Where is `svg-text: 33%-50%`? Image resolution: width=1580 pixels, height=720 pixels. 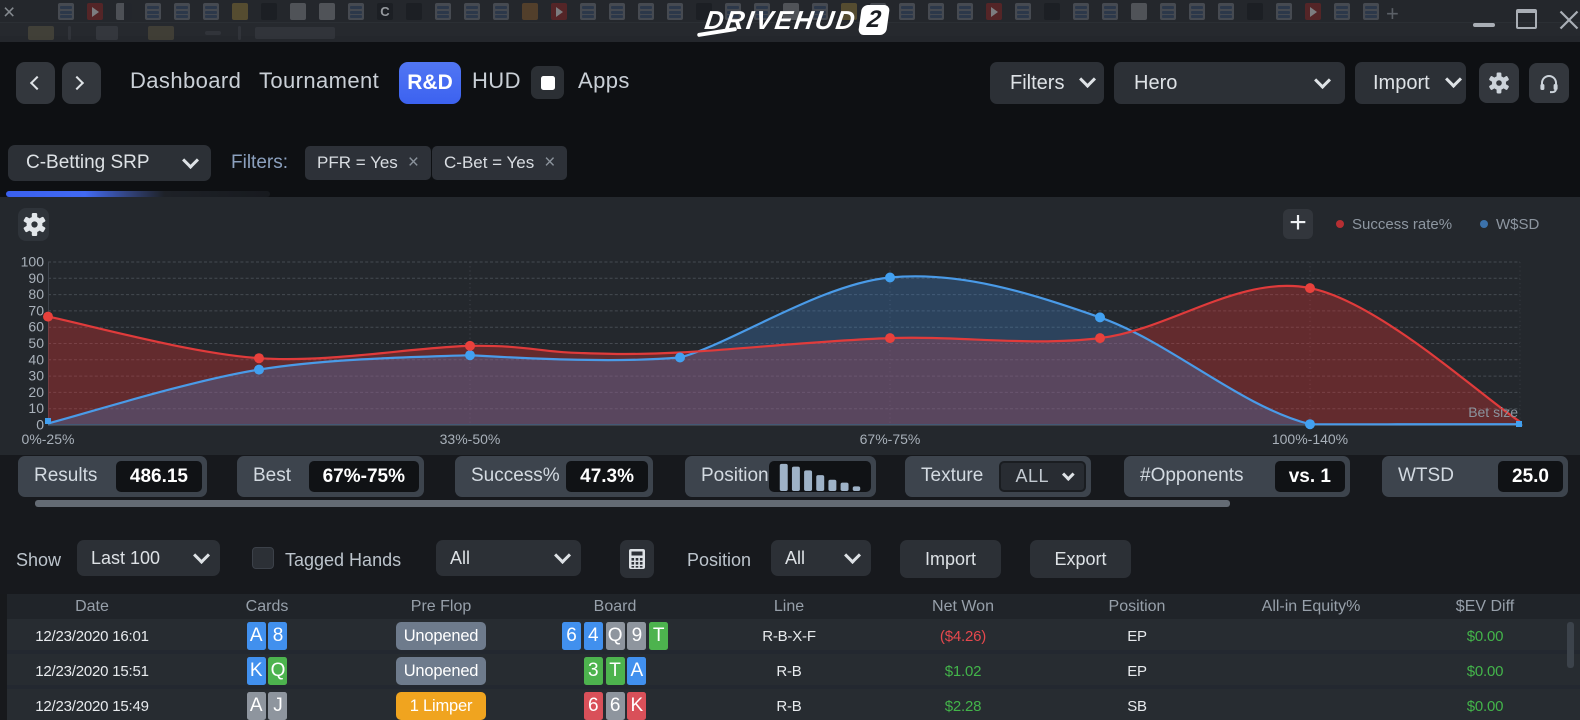
svg-text: 33%-50% is located at coordinates (470, 439).